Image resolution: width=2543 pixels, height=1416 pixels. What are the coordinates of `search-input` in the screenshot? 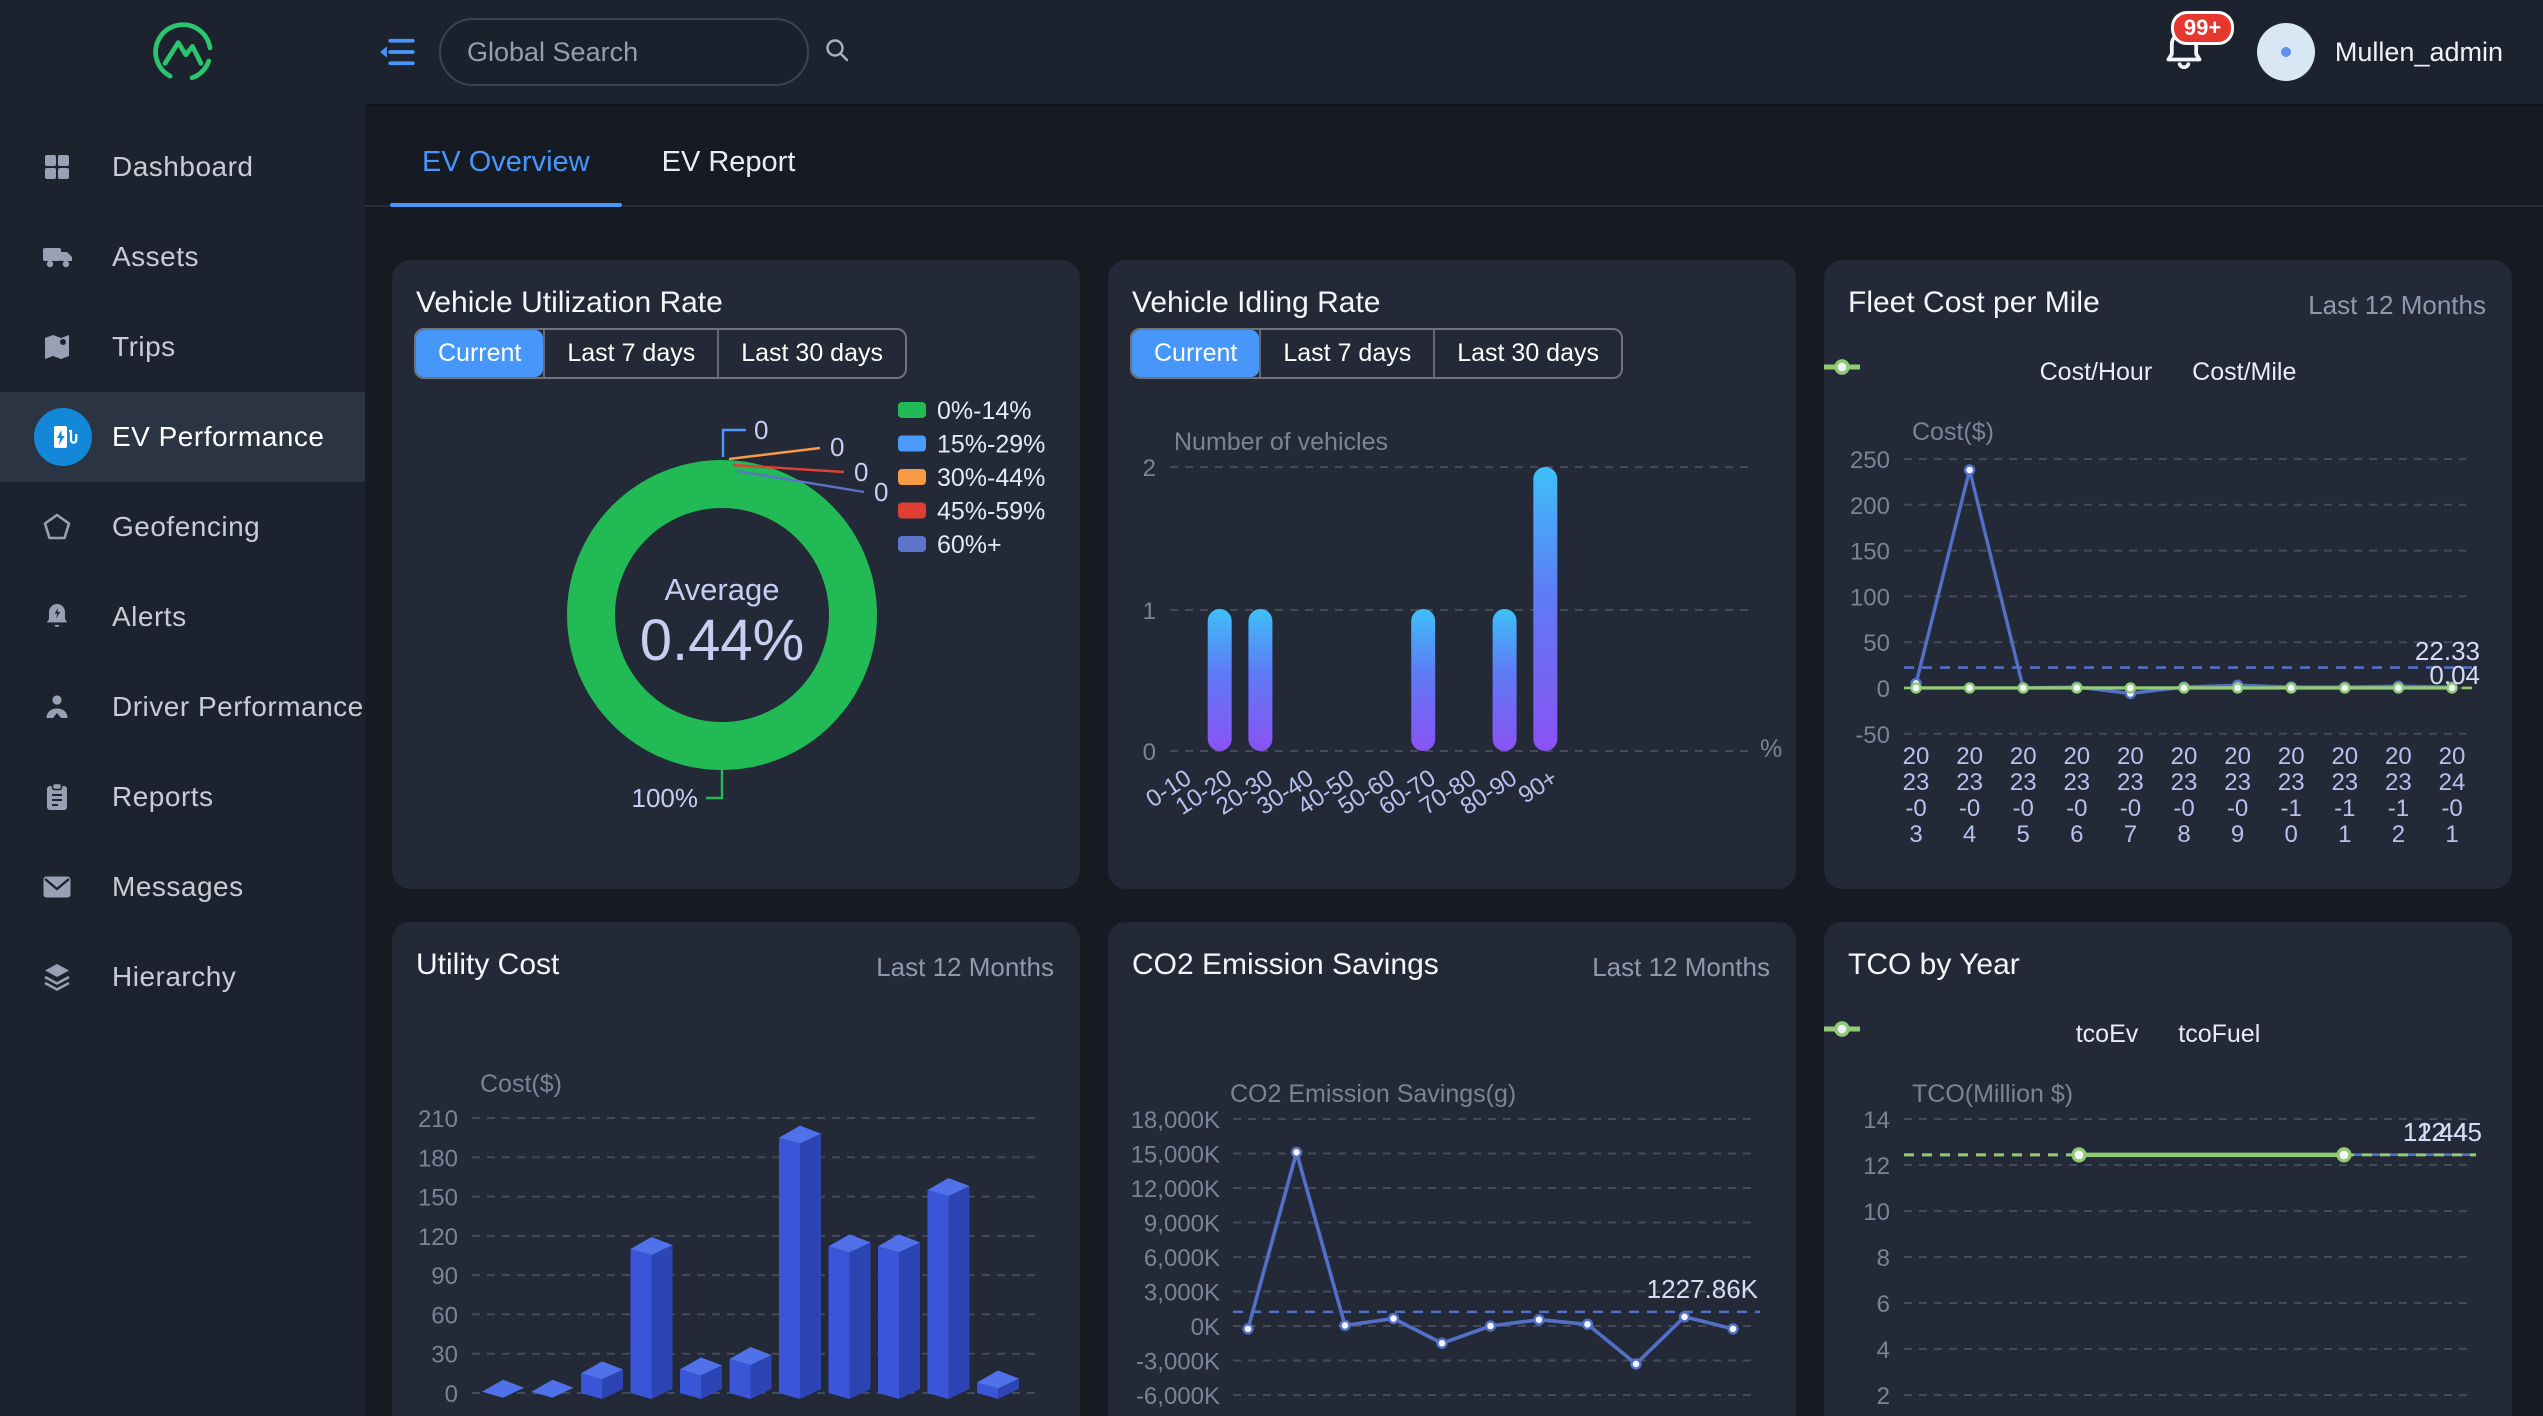 It's located at (644, 52).